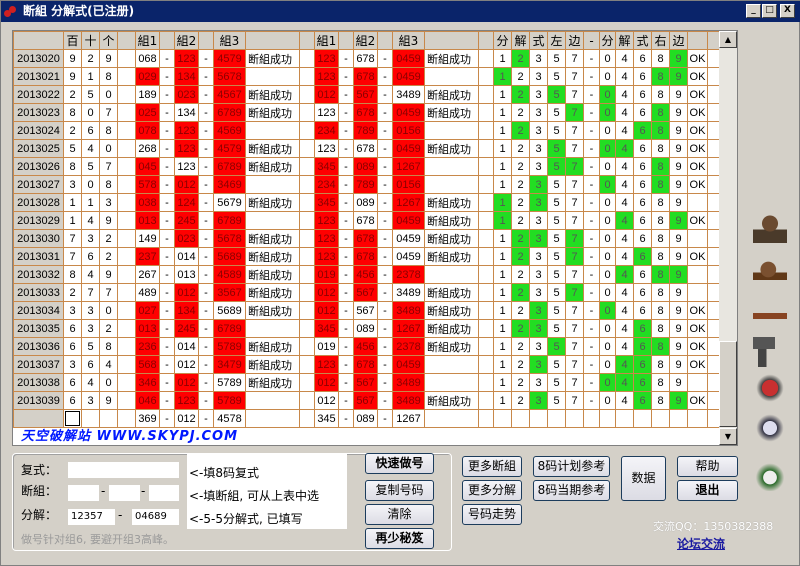  What do you see at coordinates (701, 544) in the screenshot?
I see `forum-link: 论坛交流` at bounding box center [701, 544].